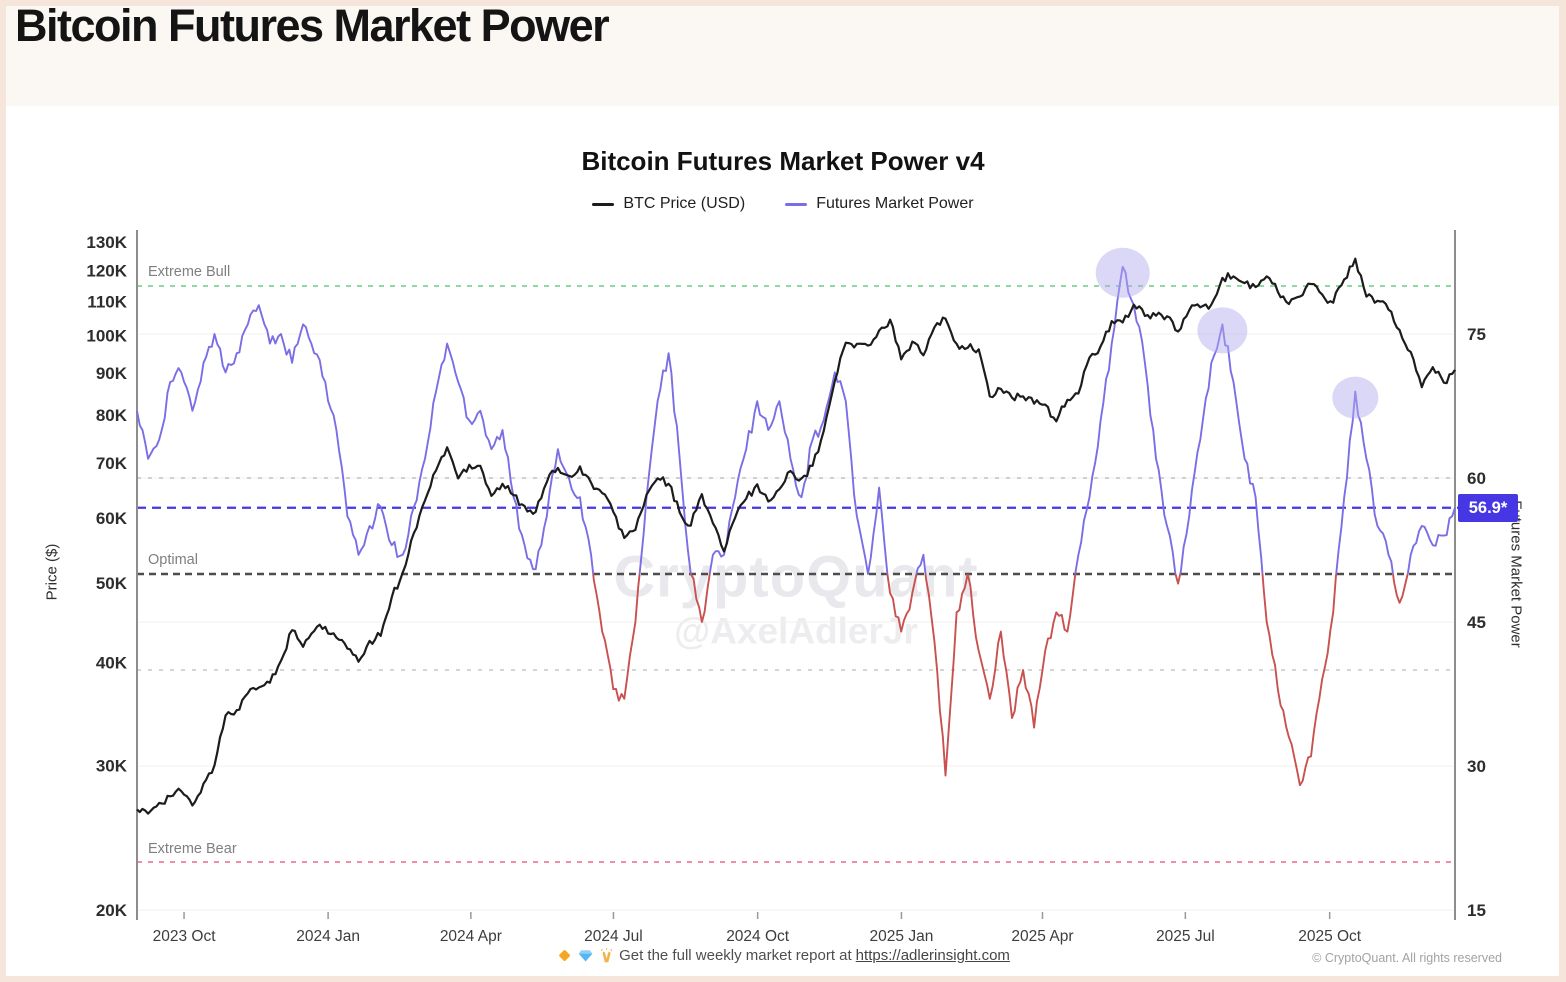  What do you see at coordinates (783, 3) in the screenshot?
I see `frame-border-top` at bounding box center [783, 3].